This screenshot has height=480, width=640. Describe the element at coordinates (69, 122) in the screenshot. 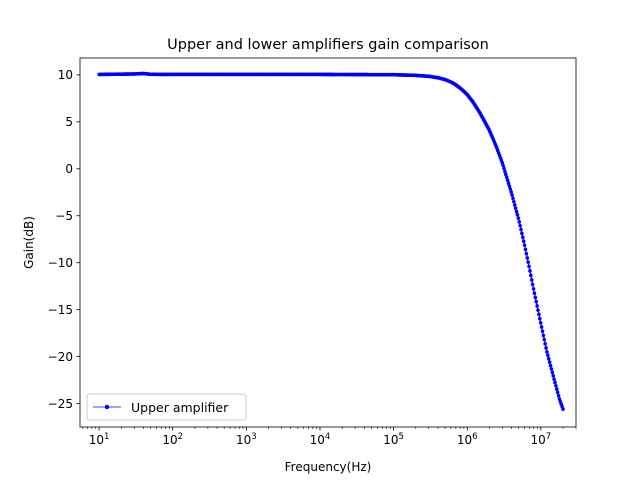

I see `y-tick-label-1: 5` at that location.